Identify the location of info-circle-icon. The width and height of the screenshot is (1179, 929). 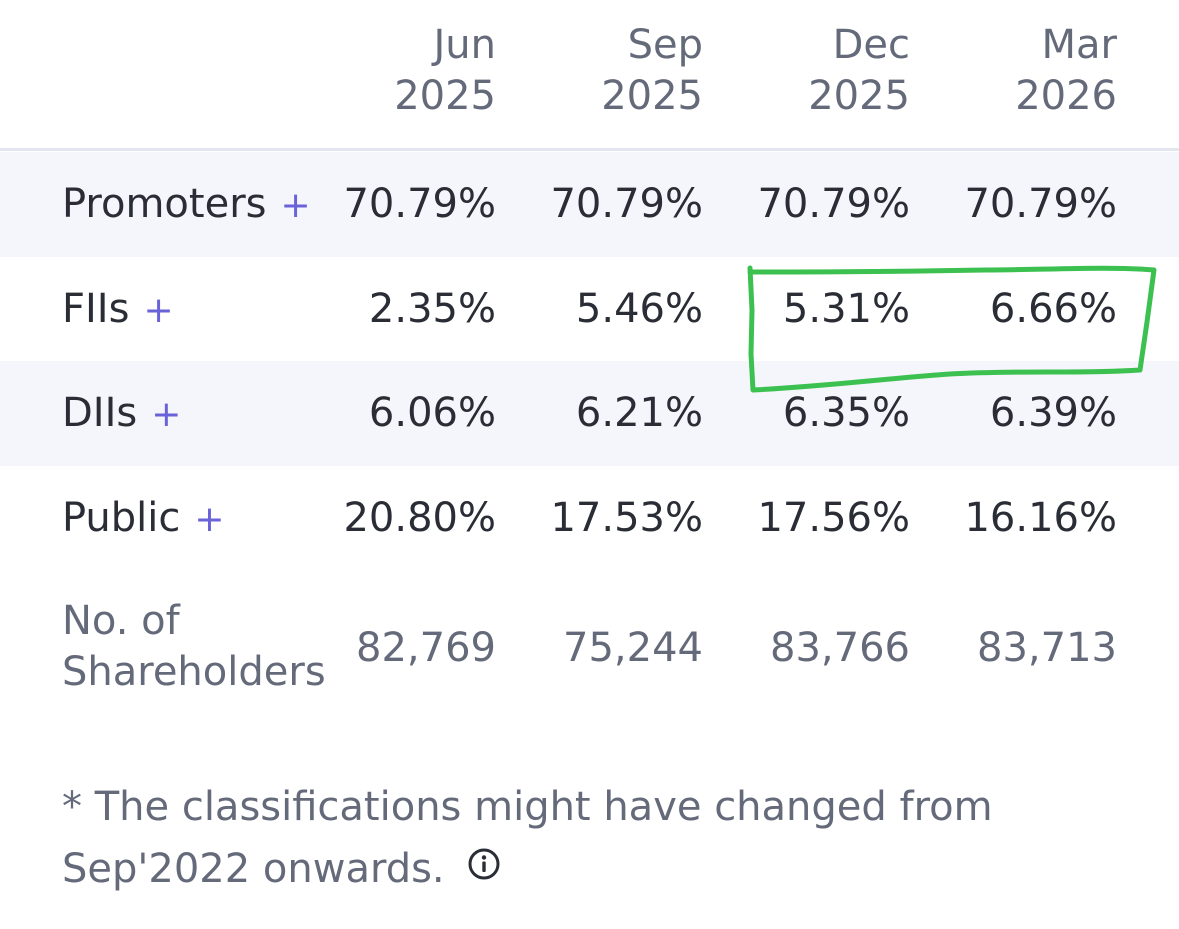
(484, 868).